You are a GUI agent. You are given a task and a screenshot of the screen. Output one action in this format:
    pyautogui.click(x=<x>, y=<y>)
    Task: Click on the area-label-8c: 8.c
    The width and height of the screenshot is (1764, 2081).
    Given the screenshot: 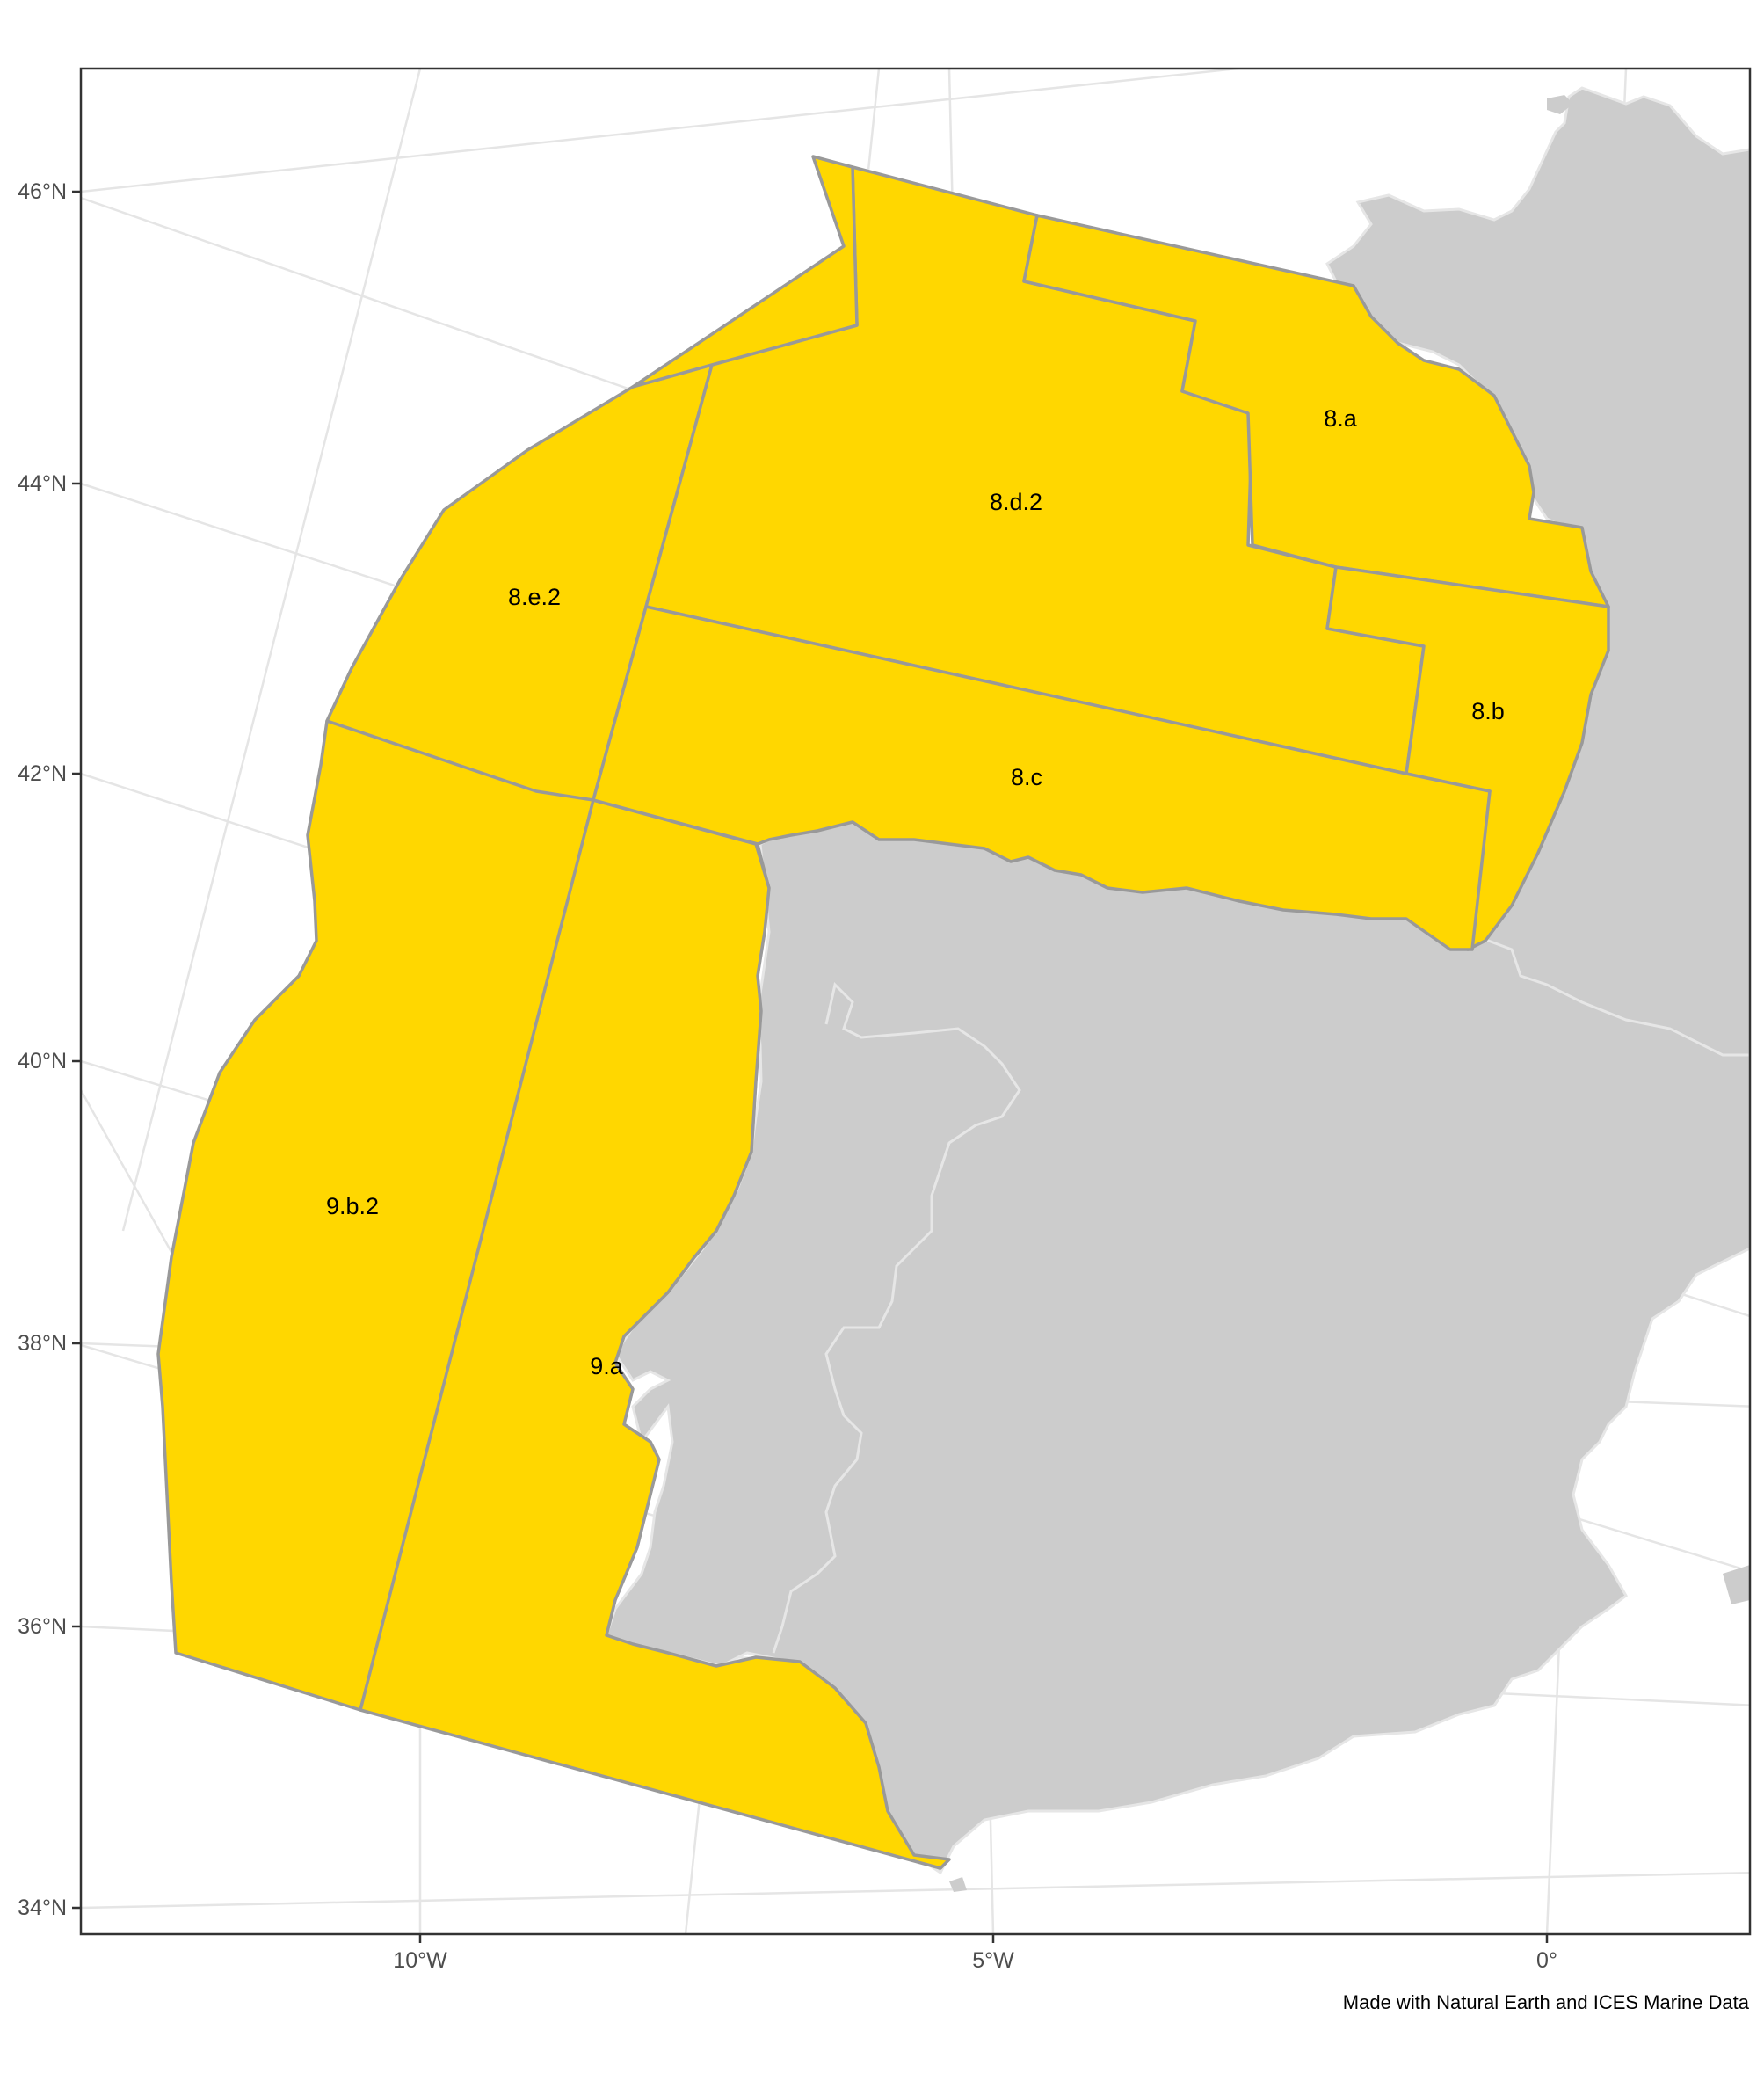 What is the action you would take?
    pyautogui.click(x=1026, y=777)
    